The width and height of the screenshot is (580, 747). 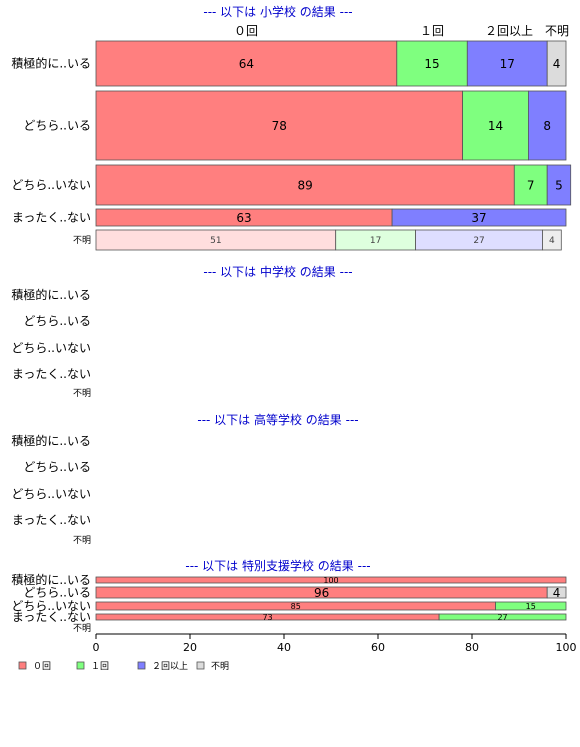 What do you see at coordinates (277, 271) in the screenshot?
I see `panel-title: --- 以下は 中学校 の結果 ---` at bounding box center [277, 271].